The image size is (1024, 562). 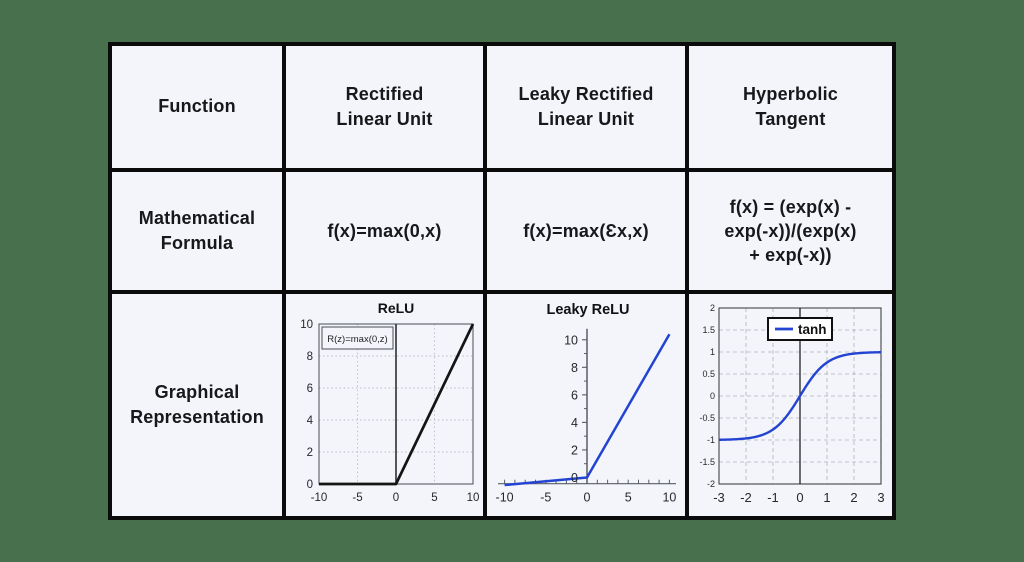 I want to click on svg-text: R(z)=max(0,z), so click(x=357, y=339).